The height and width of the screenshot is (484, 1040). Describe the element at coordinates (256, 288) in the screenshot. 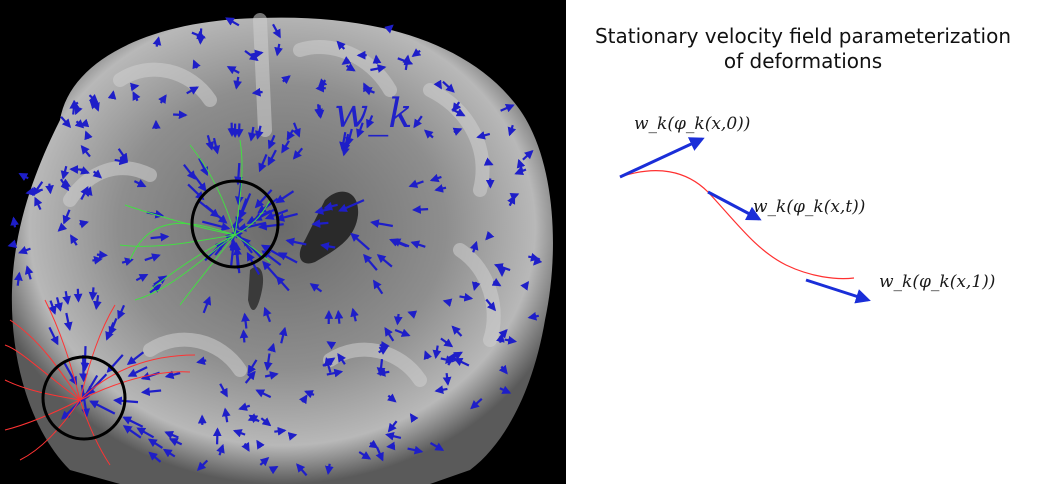

I see `ventricle` at that location.